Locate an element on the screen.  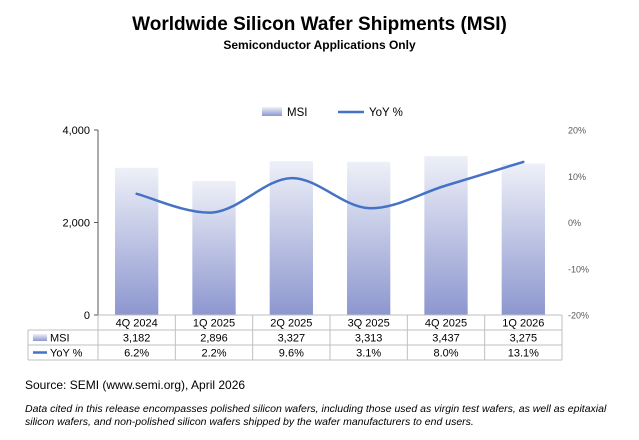
table-cell-yoy: 2.2% is located at coordinates (213, 354).